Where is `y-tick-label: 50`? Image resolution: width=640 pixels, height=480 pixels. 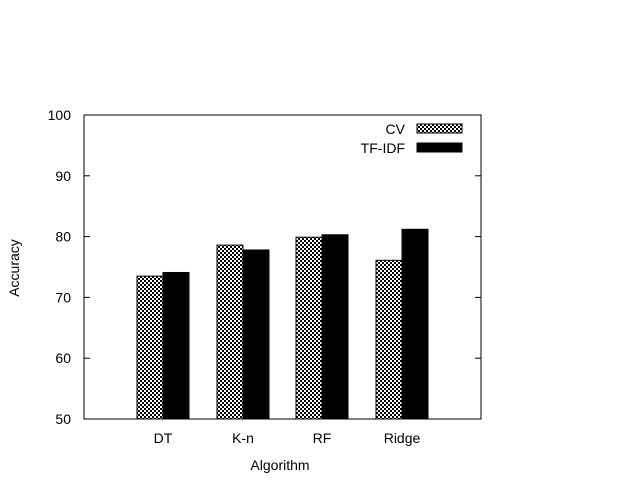
y-tick-label: 50 is located at coordinates (63, 419).